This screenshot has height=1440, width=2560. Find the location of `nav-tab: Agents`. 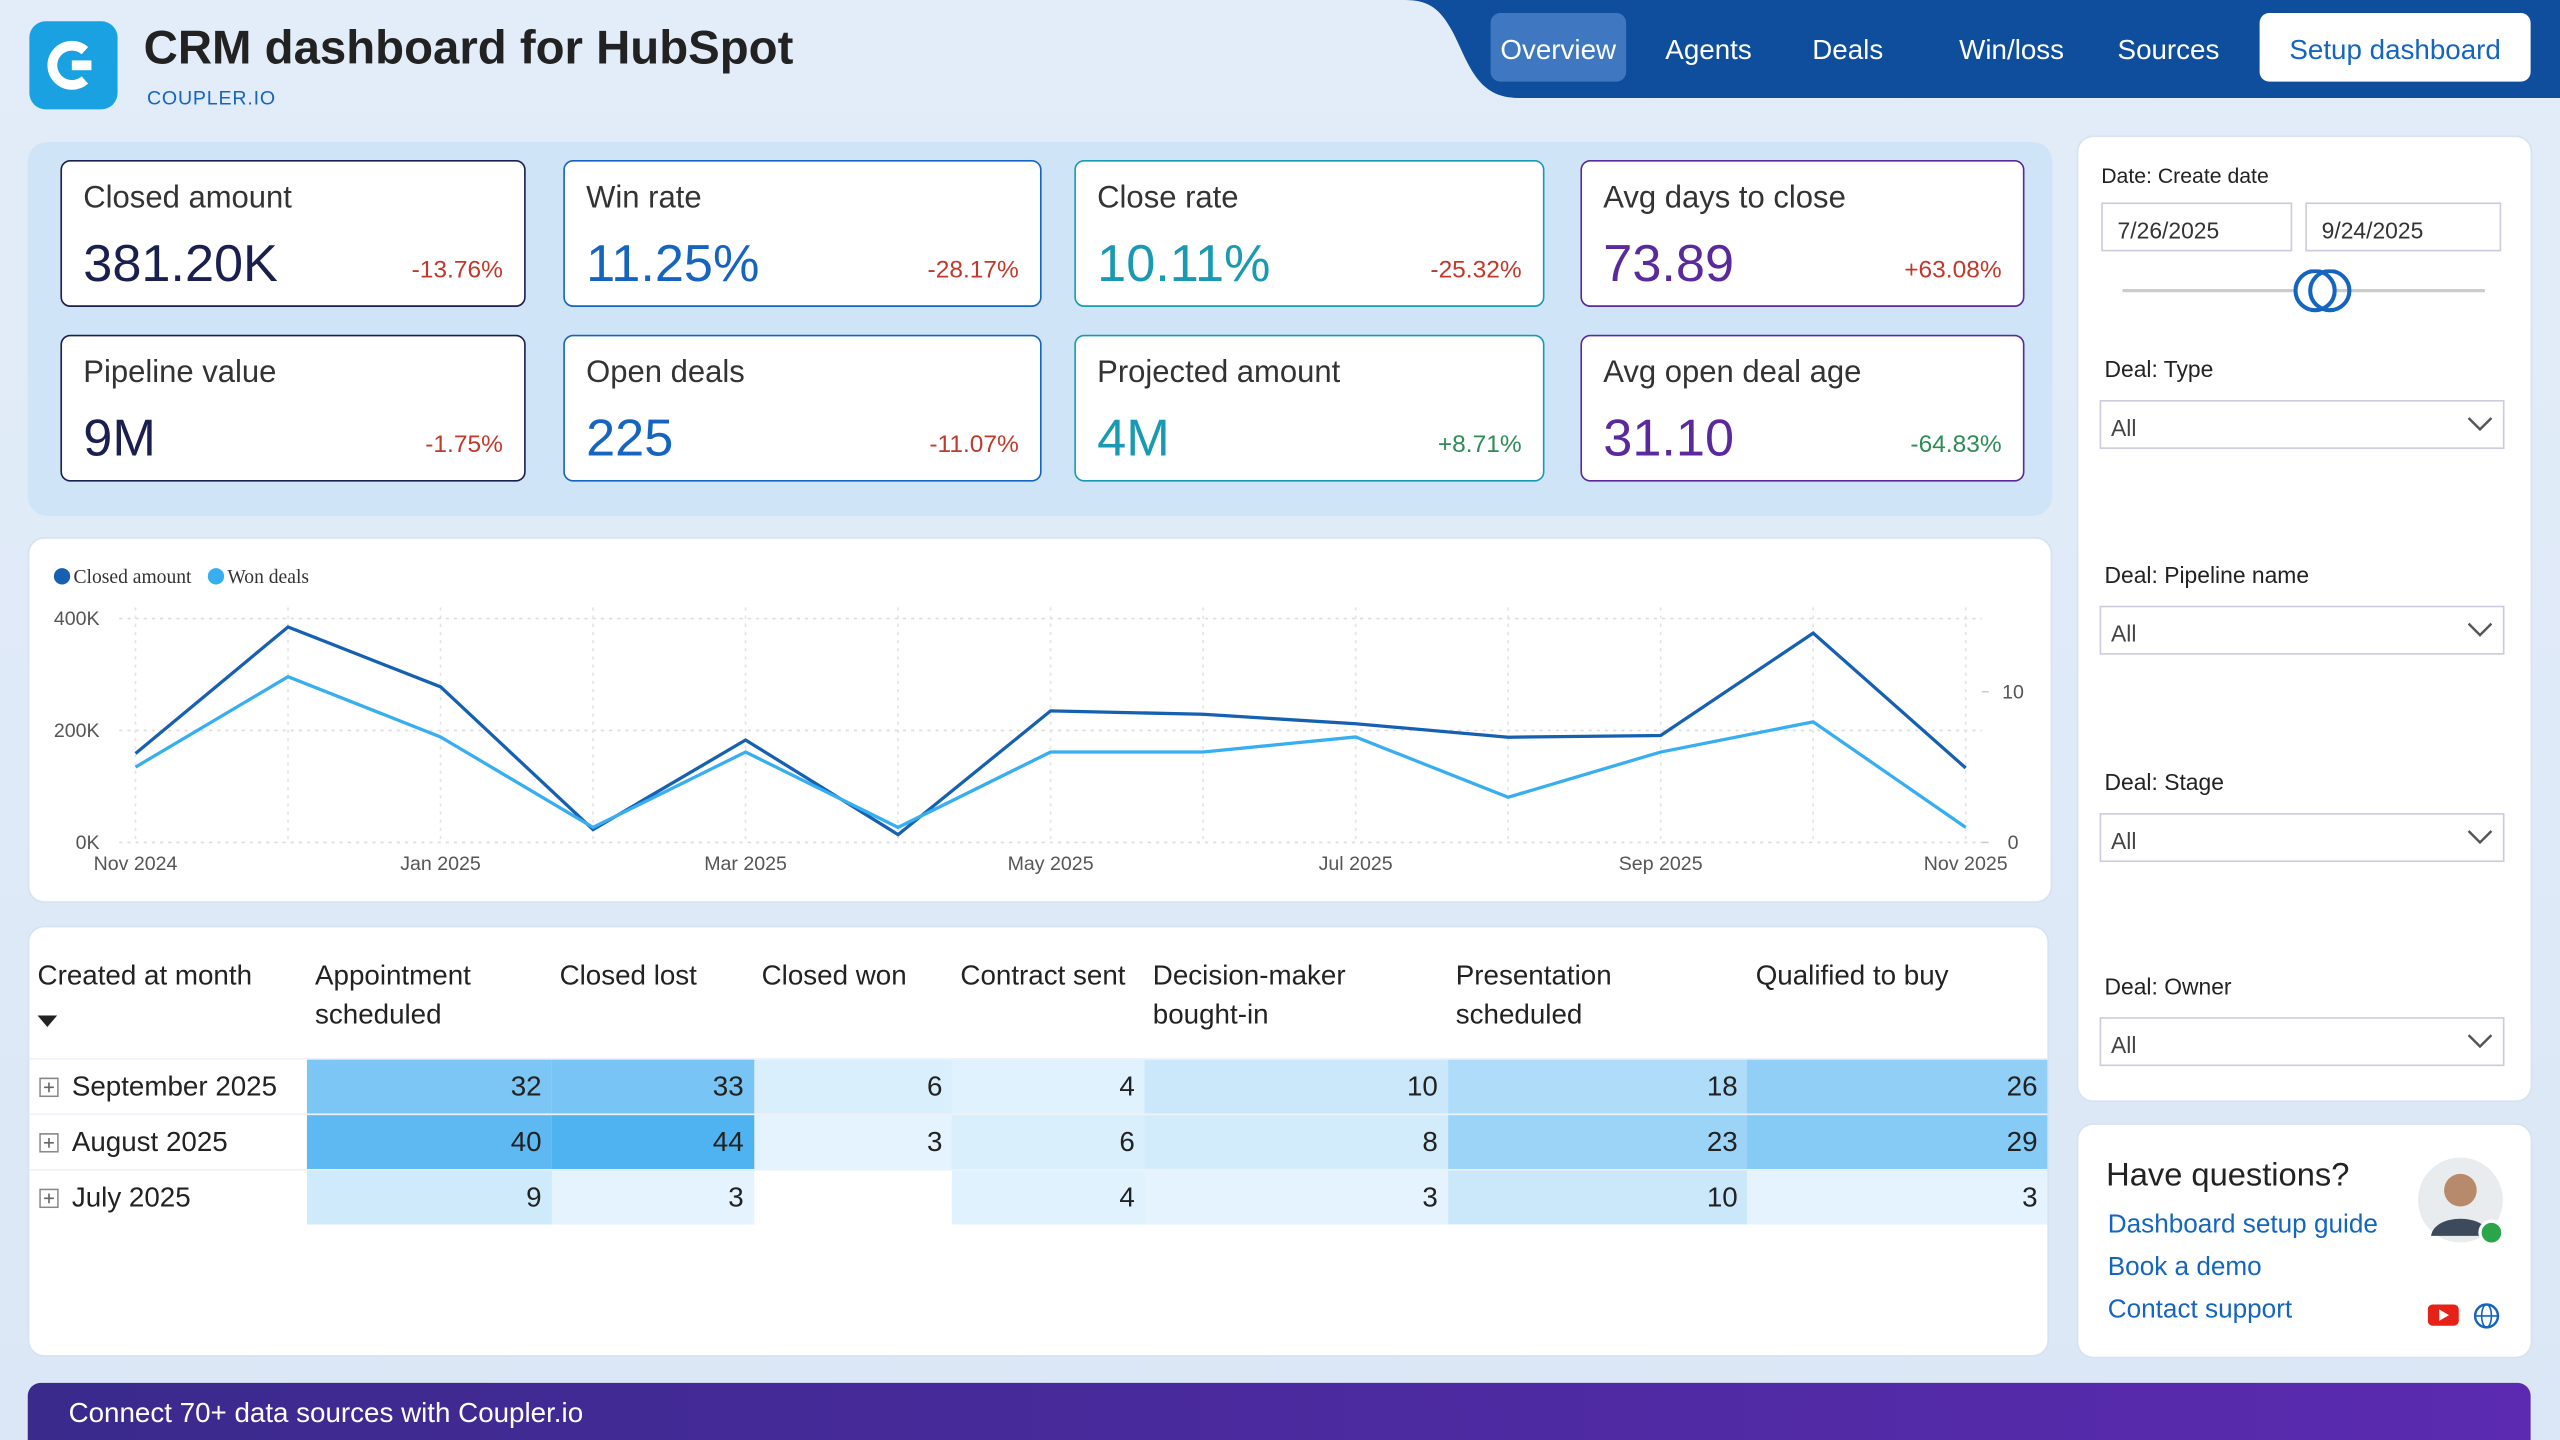

nav-tab: Agents is located at coordinates (1708, 47).